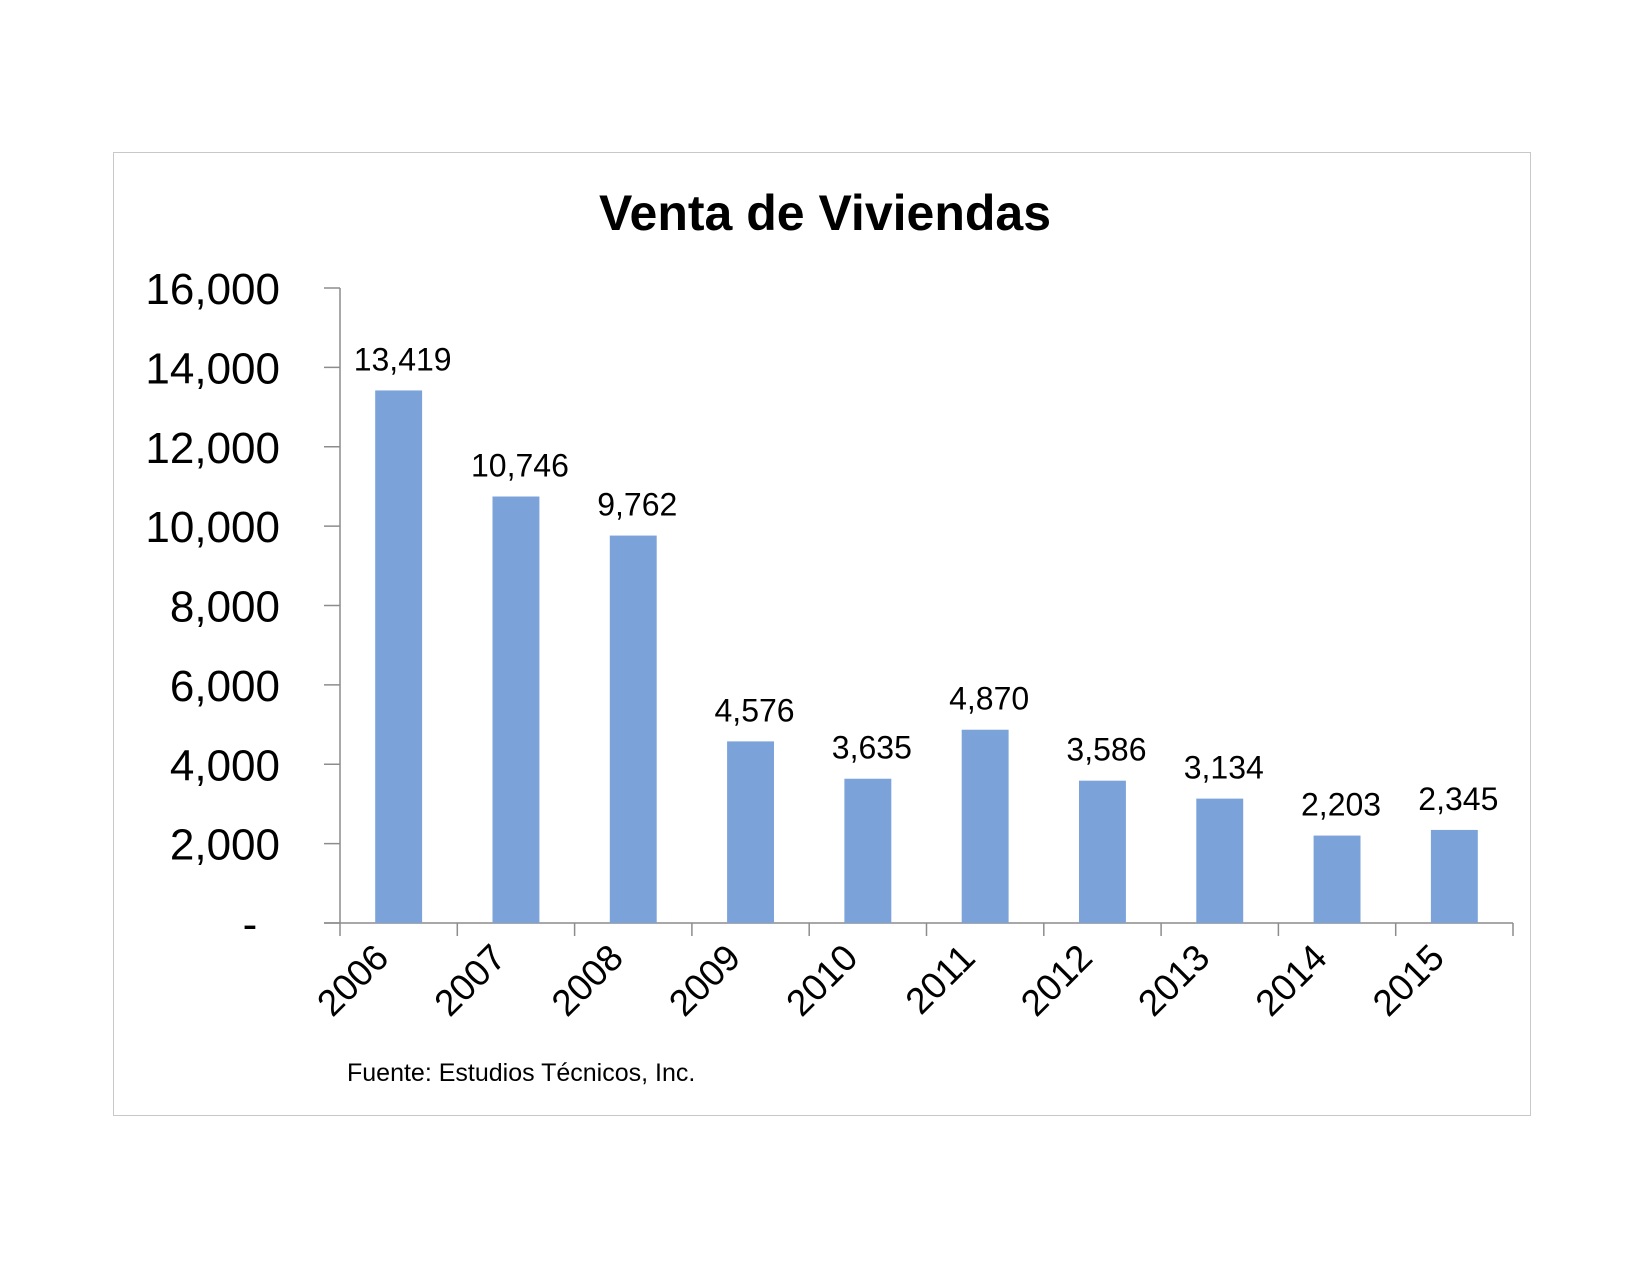  What do you see at coordinates (1224, 768) in the screenshot?
I see `data-label-2013: 3,134` at bounding box center [1224, 768].